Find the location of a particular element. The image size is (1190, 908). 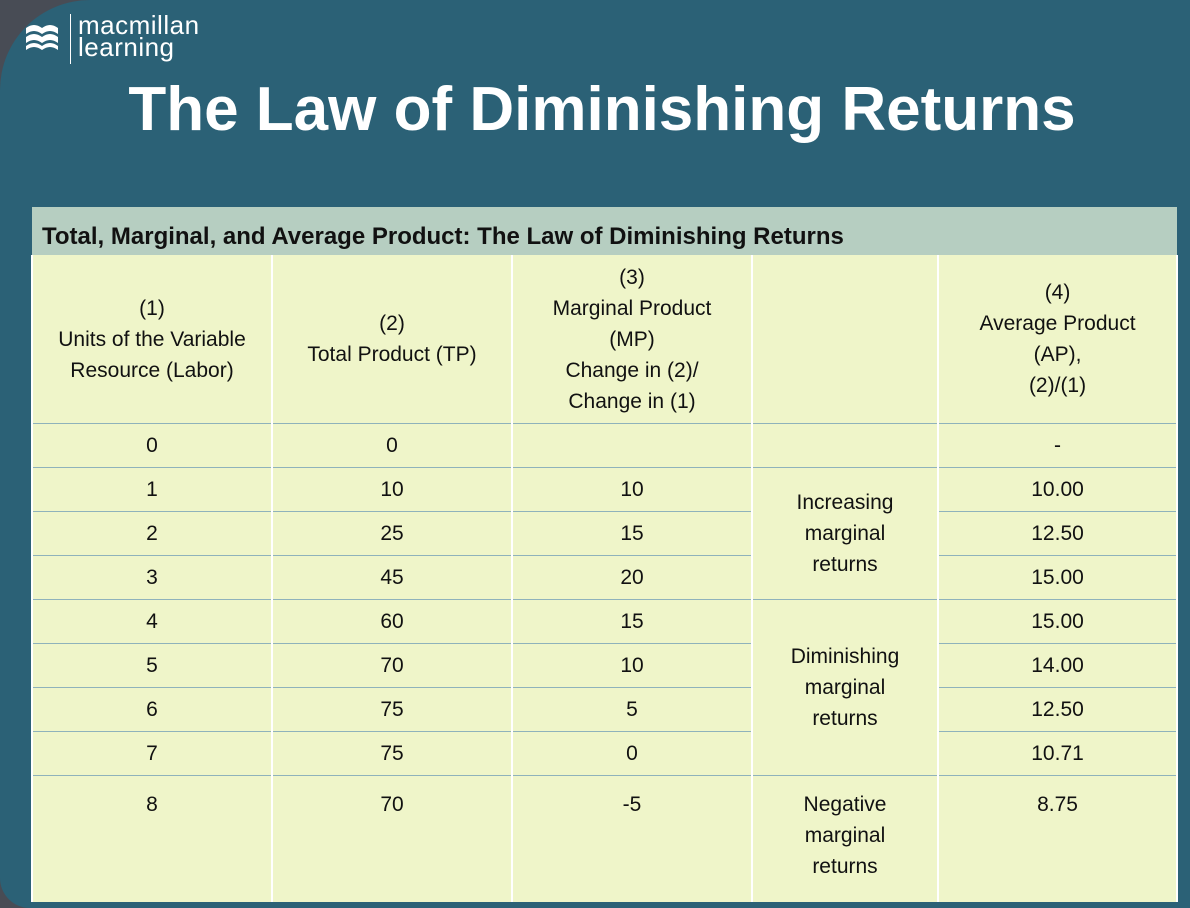

phase-cell: Diminishing marginal returns is located at coordinates (845, 687).